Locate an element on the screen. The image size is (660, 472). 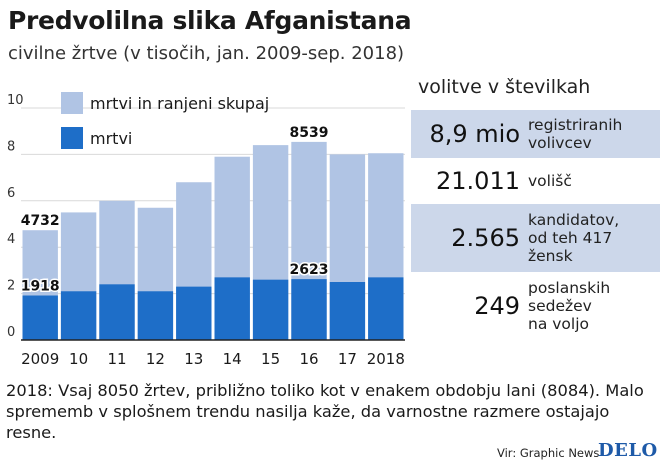
data-label-halo: 8539 is located at coordinates (309, 133).